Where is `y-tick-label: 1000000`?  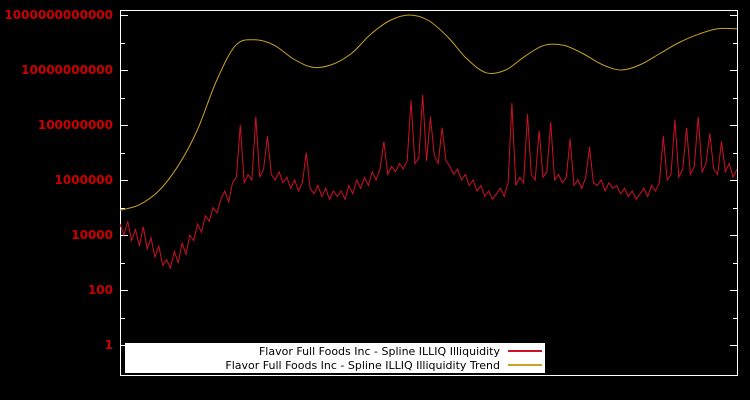 y-tick-label: 1000000 is located at coordinates (84, 180).